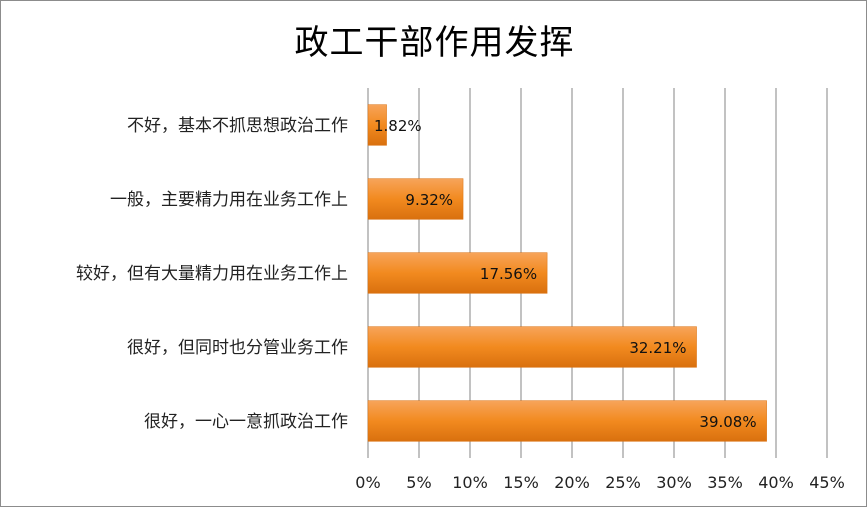 The width and height of the screenshot is (867, 507). What do you see at coordinates (521, 482) in the screenshot?
I see `x-tick-label: 15%` at bounding box center [521, 482].